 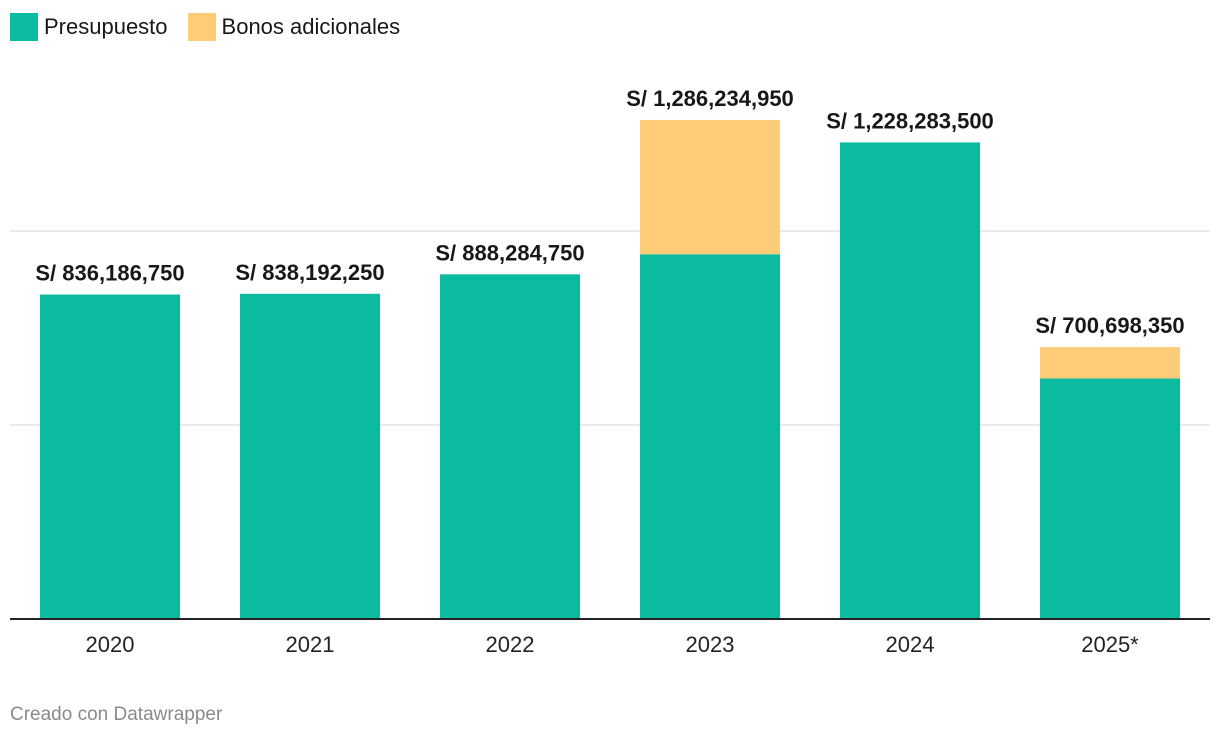 I want to click on value-label-2: S/ 888,284,750, so click(x=509, y=252).